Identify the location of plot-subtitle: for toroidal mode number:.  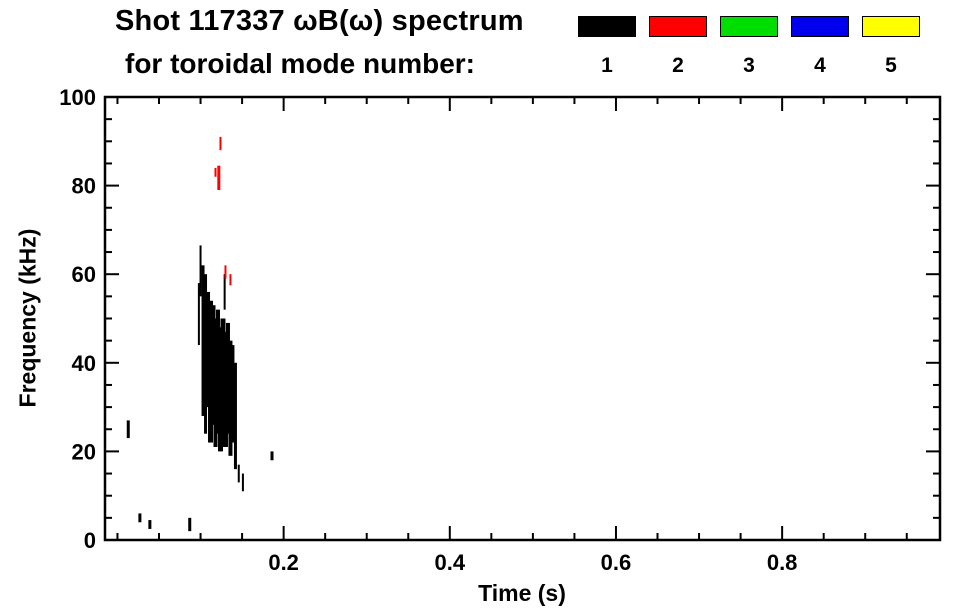
(300, 63).